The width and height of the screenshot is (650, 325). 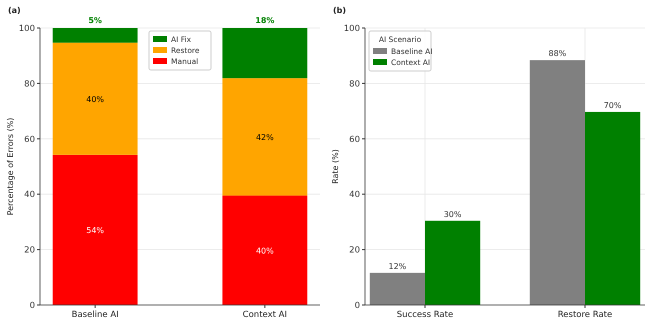 What do you see at coordinates (95, 20) in the screenshot?
I see `data-label: 5%` at bounding box center [95, 20].